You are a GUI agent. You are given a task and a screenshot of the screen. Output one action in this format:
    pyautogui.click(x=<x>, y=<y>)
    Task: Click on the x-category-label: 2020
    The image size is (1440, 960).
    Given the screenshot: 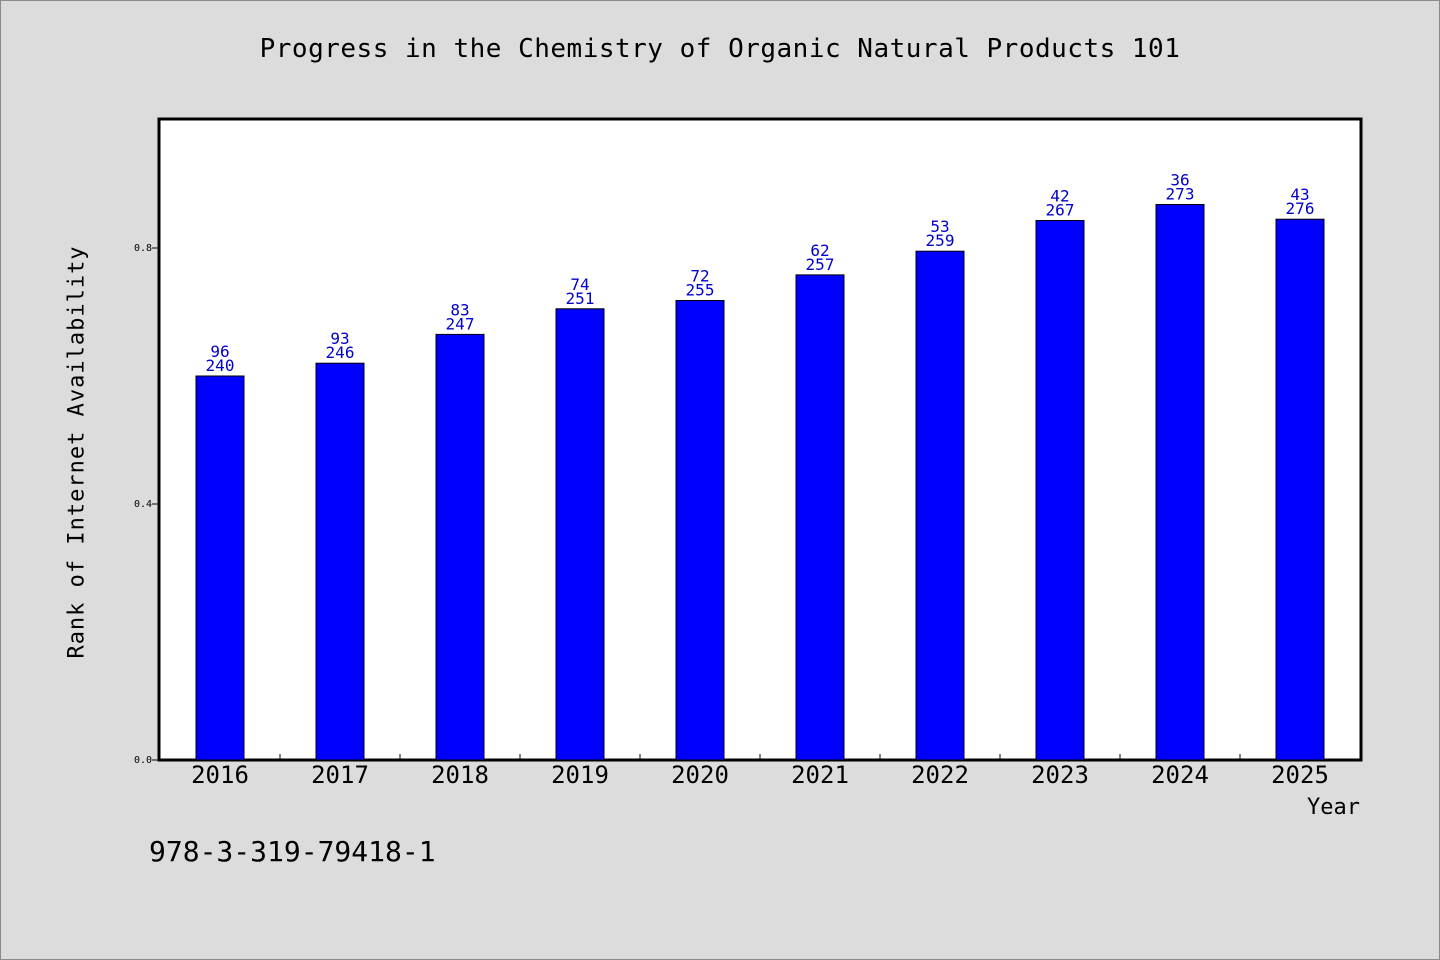 What is the action you would take?
    pyautogui.click(x=700, y=775)
    